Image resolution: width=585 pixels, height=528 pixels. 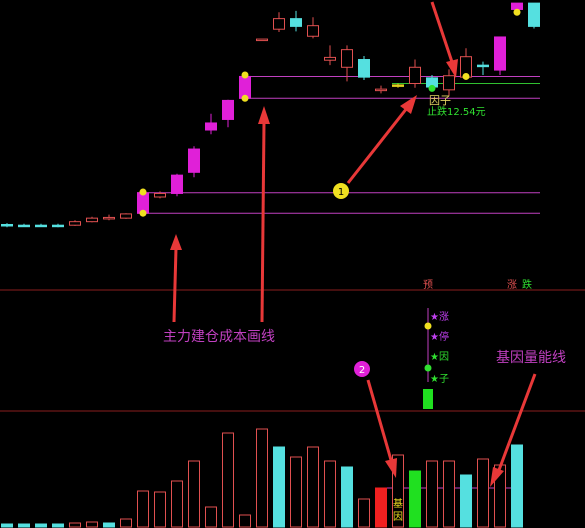 I want to click on stop-loss-label: 止跌12.54元, so click(x=456, y=111).